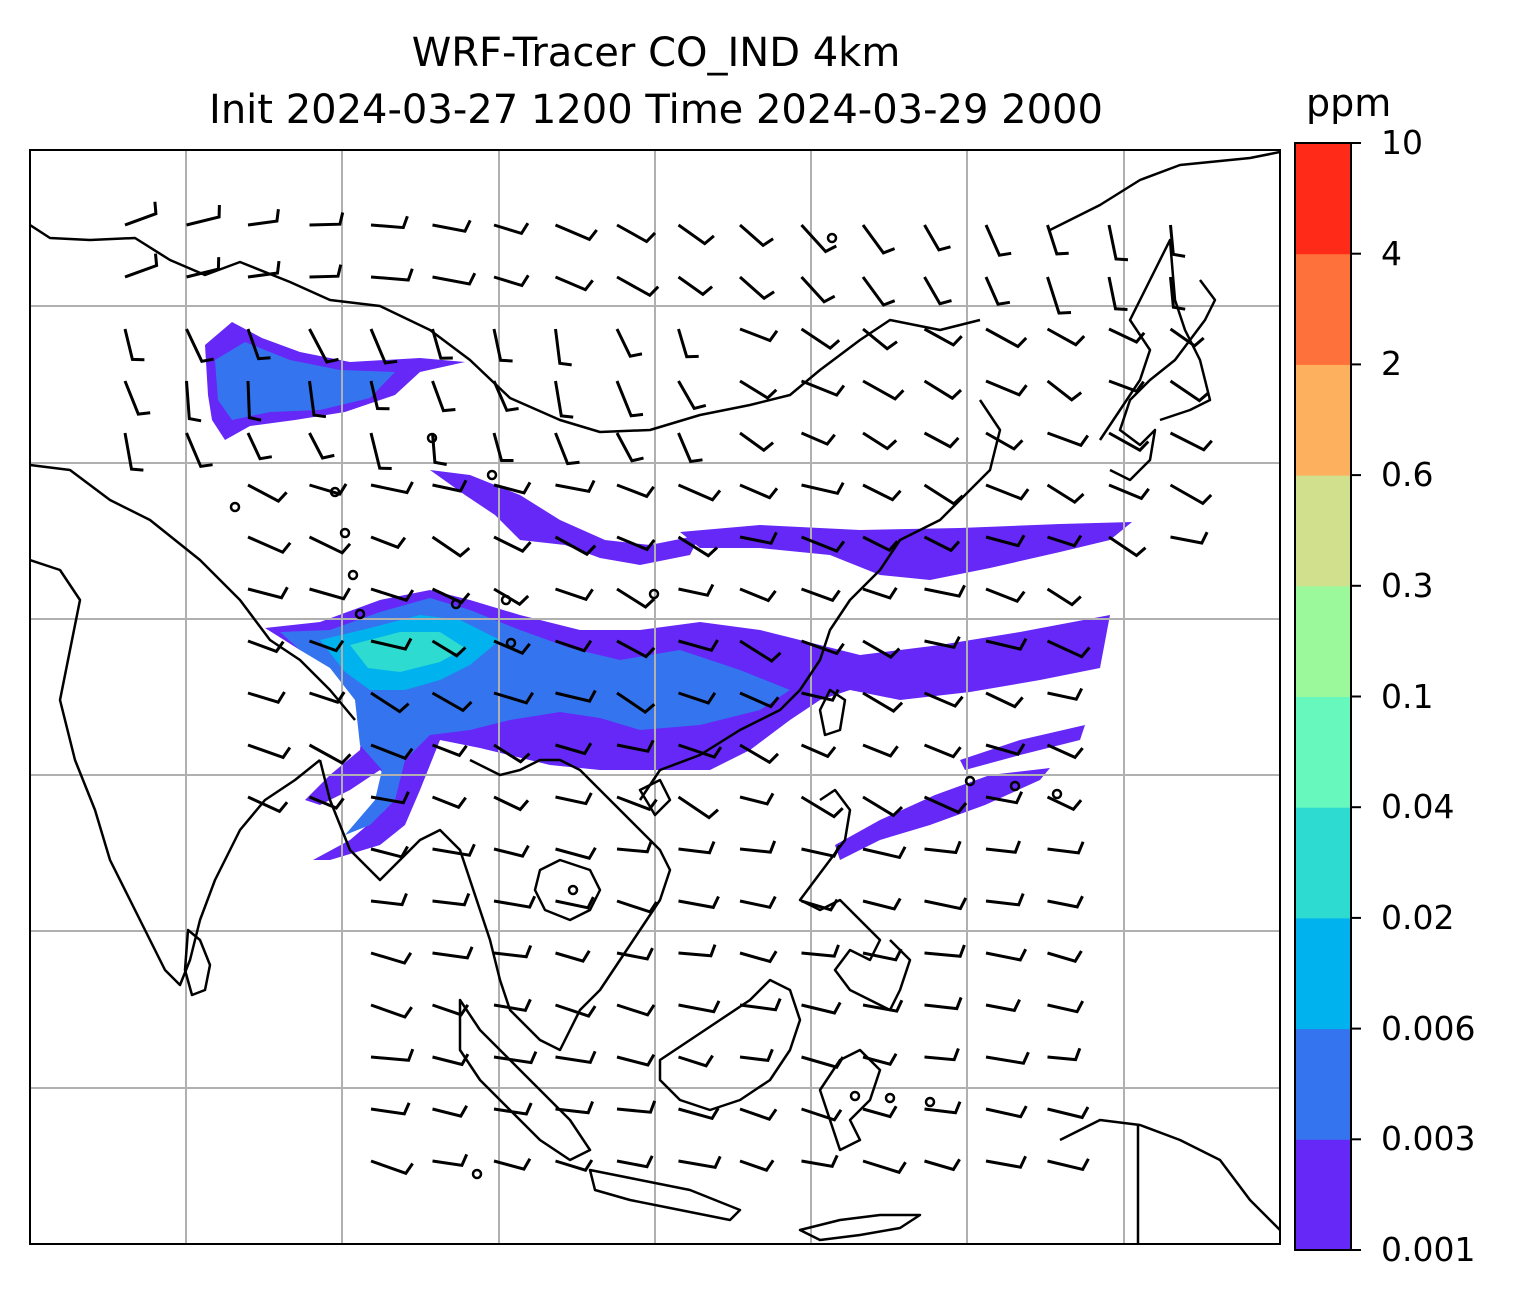 The image size is (1528, 1306). I want to click on colorbar-tick-label: 0.02, so click(1418, 917).